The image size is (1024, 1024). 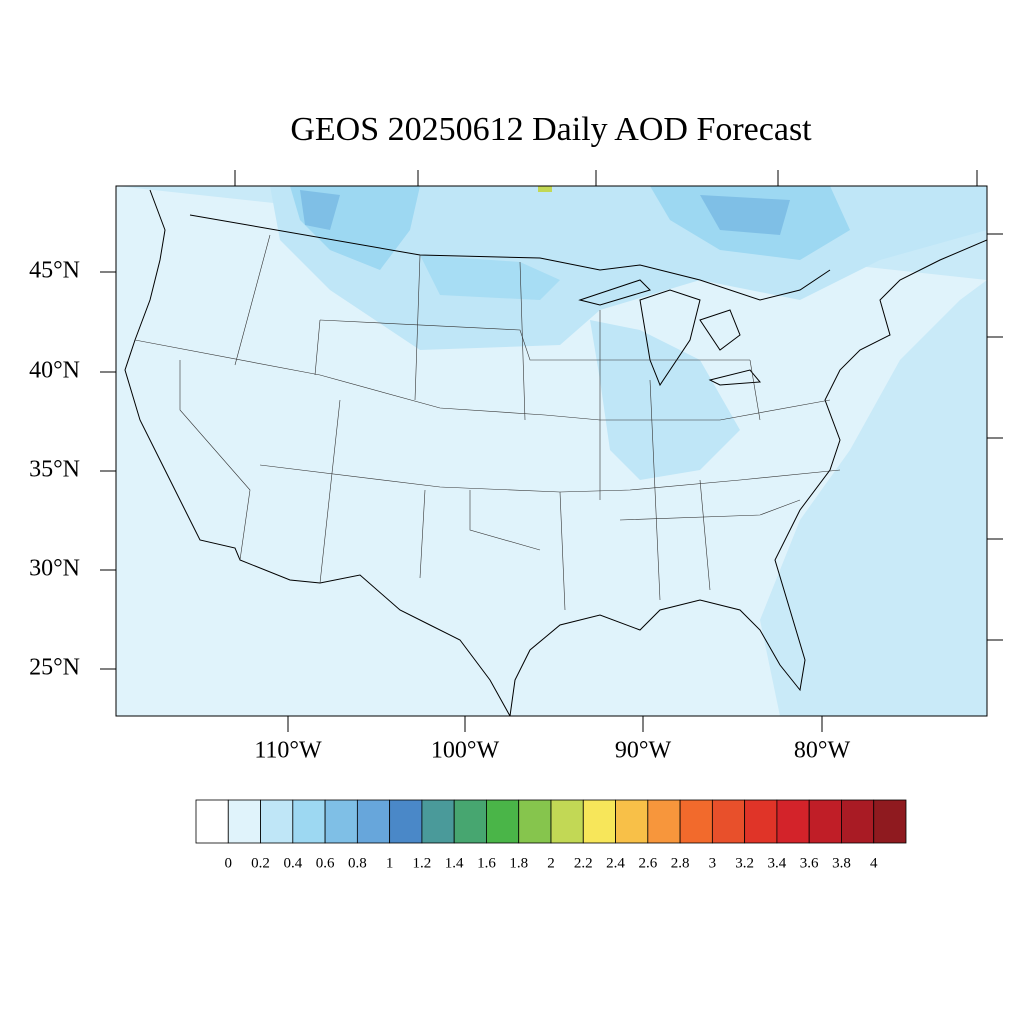 What do you see at coordinates (486, 863) in the screenshot?
I see `colorbar-label: 1.6` at bounding box center [486, 863].